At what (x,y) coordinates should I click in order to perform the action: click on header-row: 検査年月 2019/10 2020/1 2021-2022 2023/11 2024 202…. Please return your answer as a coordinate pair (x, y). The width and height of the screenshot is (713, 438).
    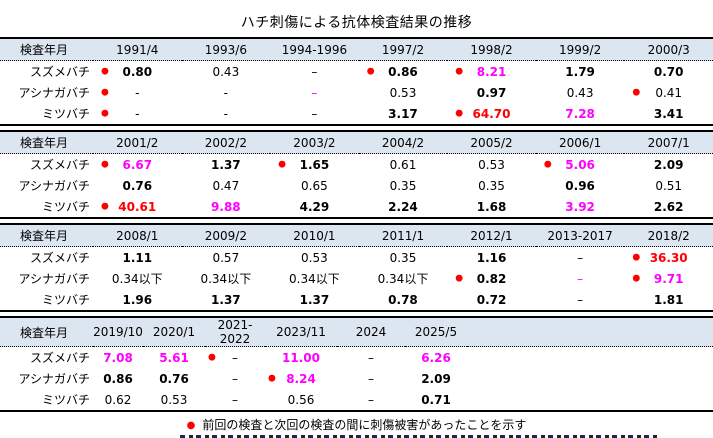
    Looking at the image, I should click on (356, 332).